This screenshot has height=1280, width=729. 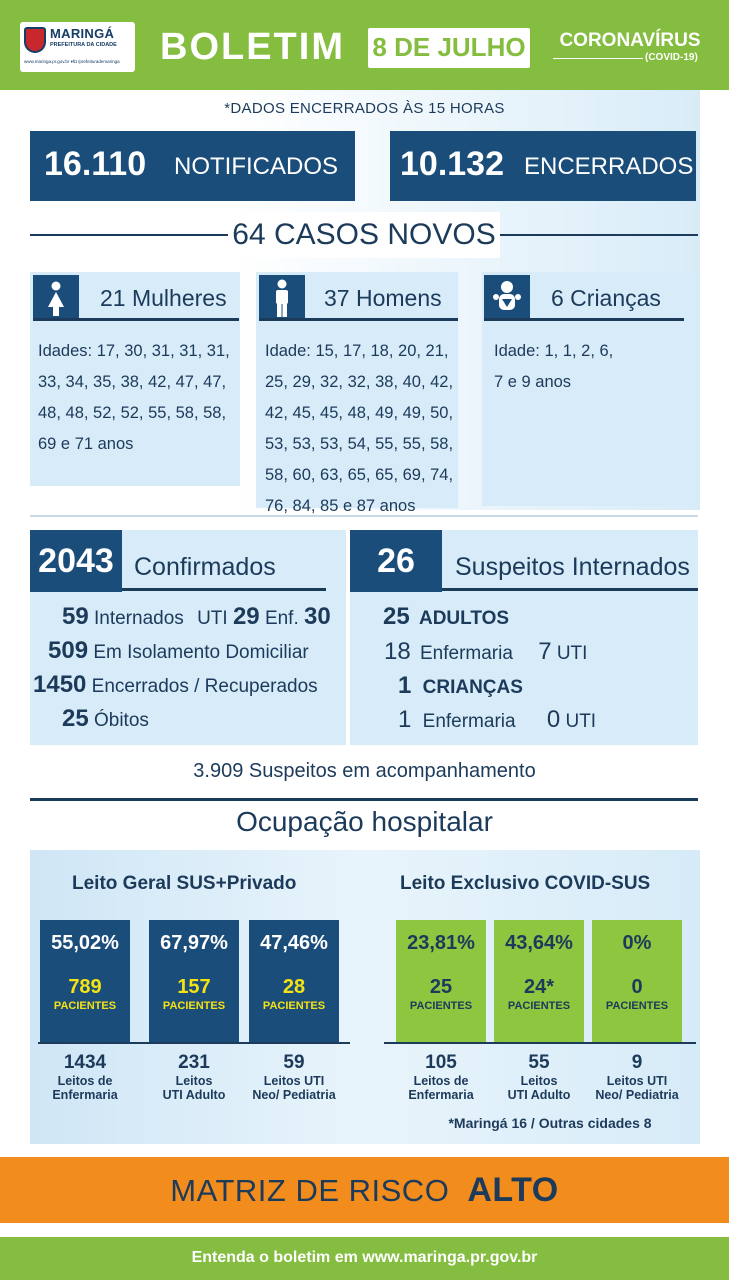 What do you see at coordinates (464, 618) in the screenshot?
I see `adultos-label: ADULTOS` at bounding box center [464, 618].